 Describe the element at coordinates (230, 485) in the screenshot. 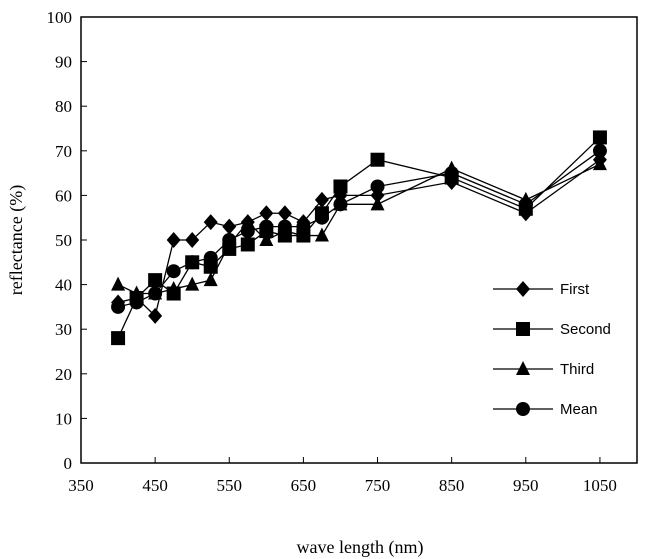

I see `x-tick-label: 550` at that location.